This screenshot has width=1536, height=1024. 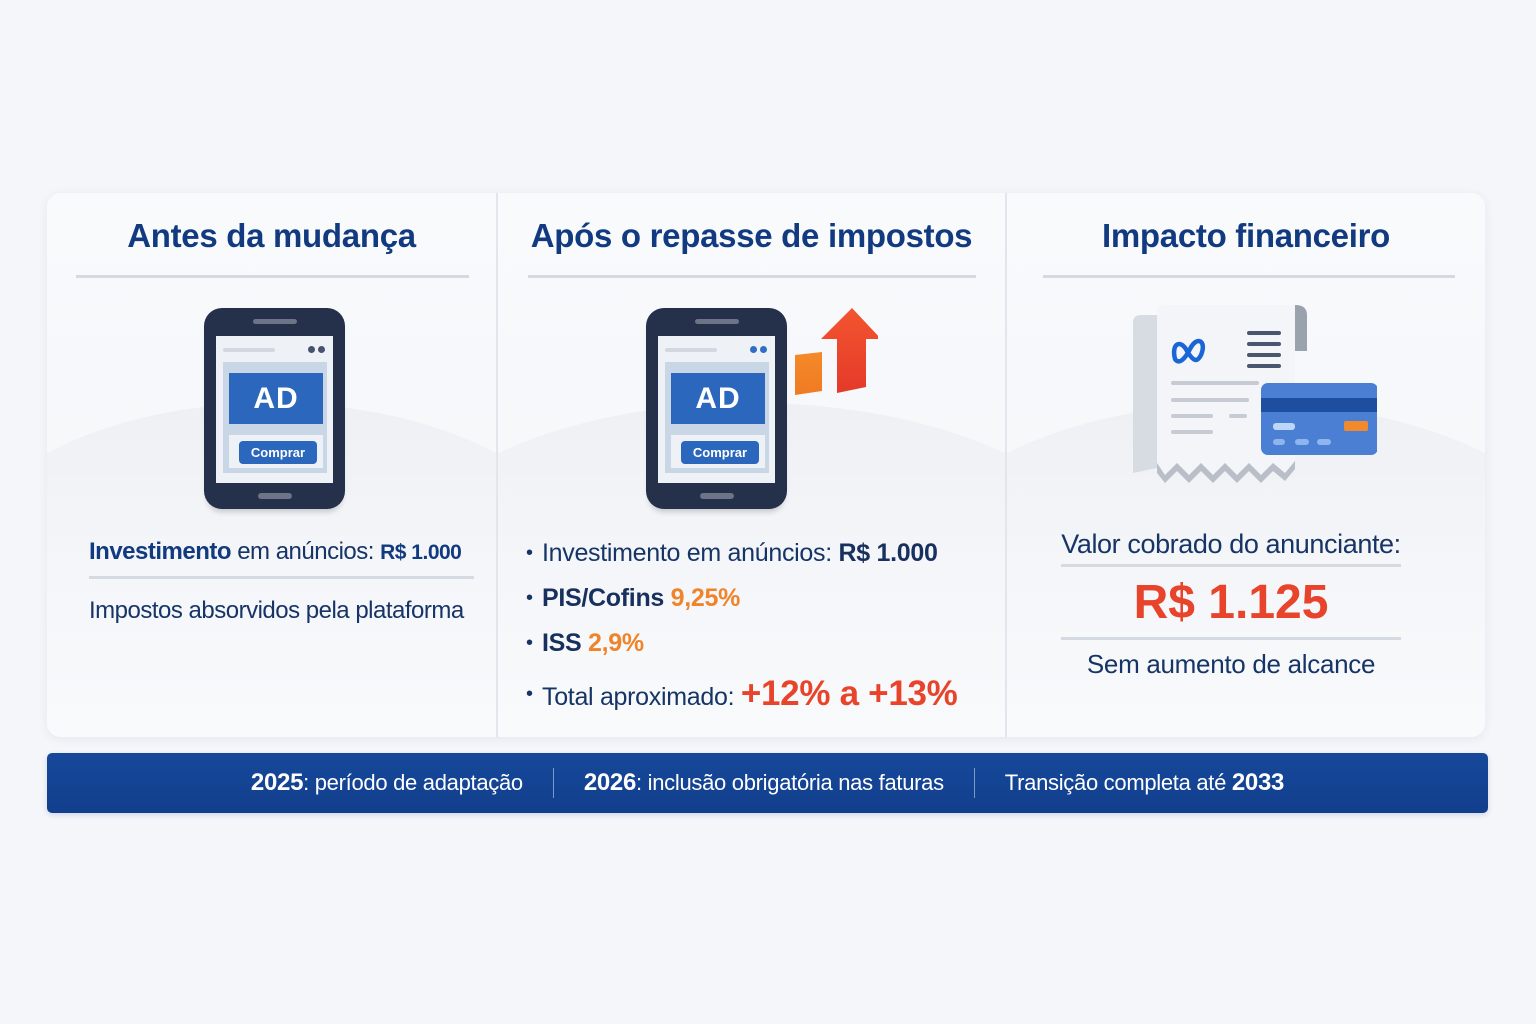 I want to click on ad-frame: AD Comprar, so click(x=275, y=417).